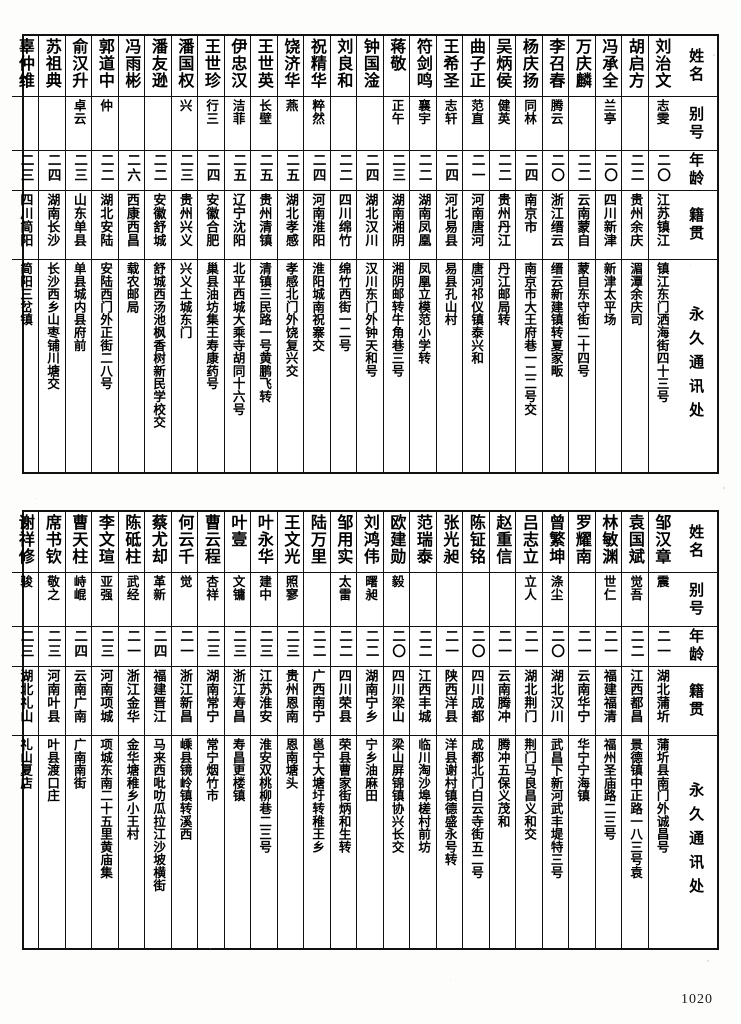 The height and width of the screenshot is (1024, 741). What do you see at coordinates (25, 842) in the screenshot?
I see `cell-address: 礼山夏店` at bounding box center [25, 842].